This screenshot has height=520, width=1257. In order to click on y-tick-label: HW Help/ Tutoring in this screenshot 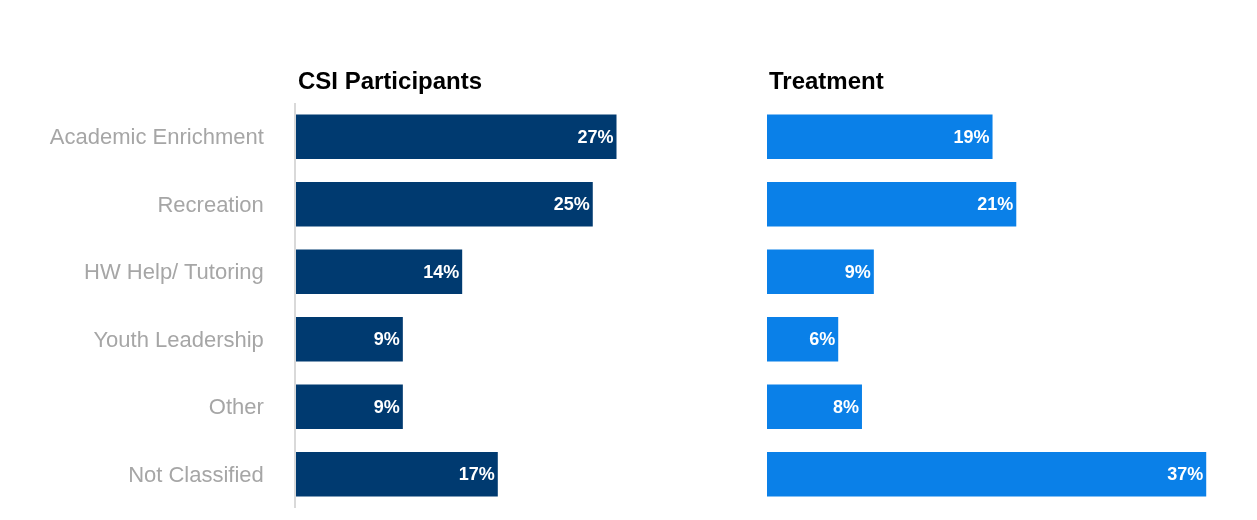, I will do `click(174, 272)`.